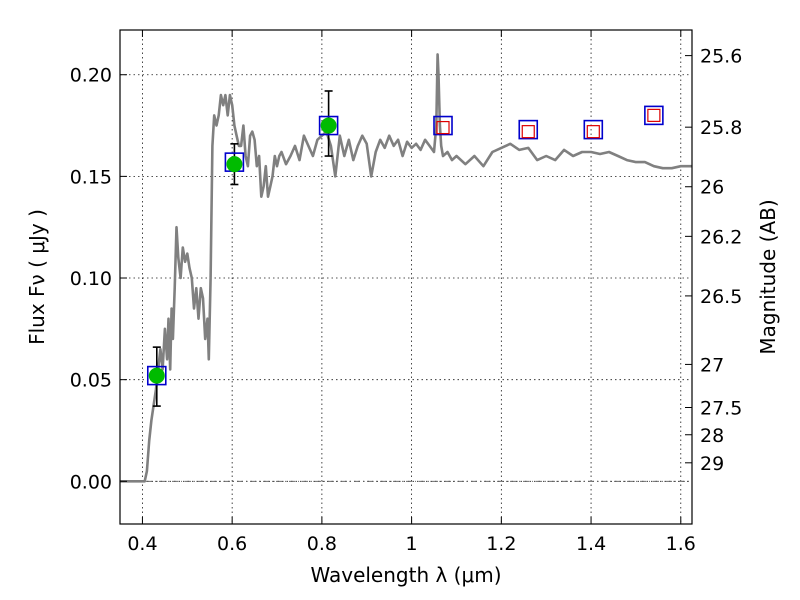 The width and height of the screenshot is (800, 600). Describe the element at coordinates (712, 188) in the screenshot. I see `y2-tick-label: 26` at that location.